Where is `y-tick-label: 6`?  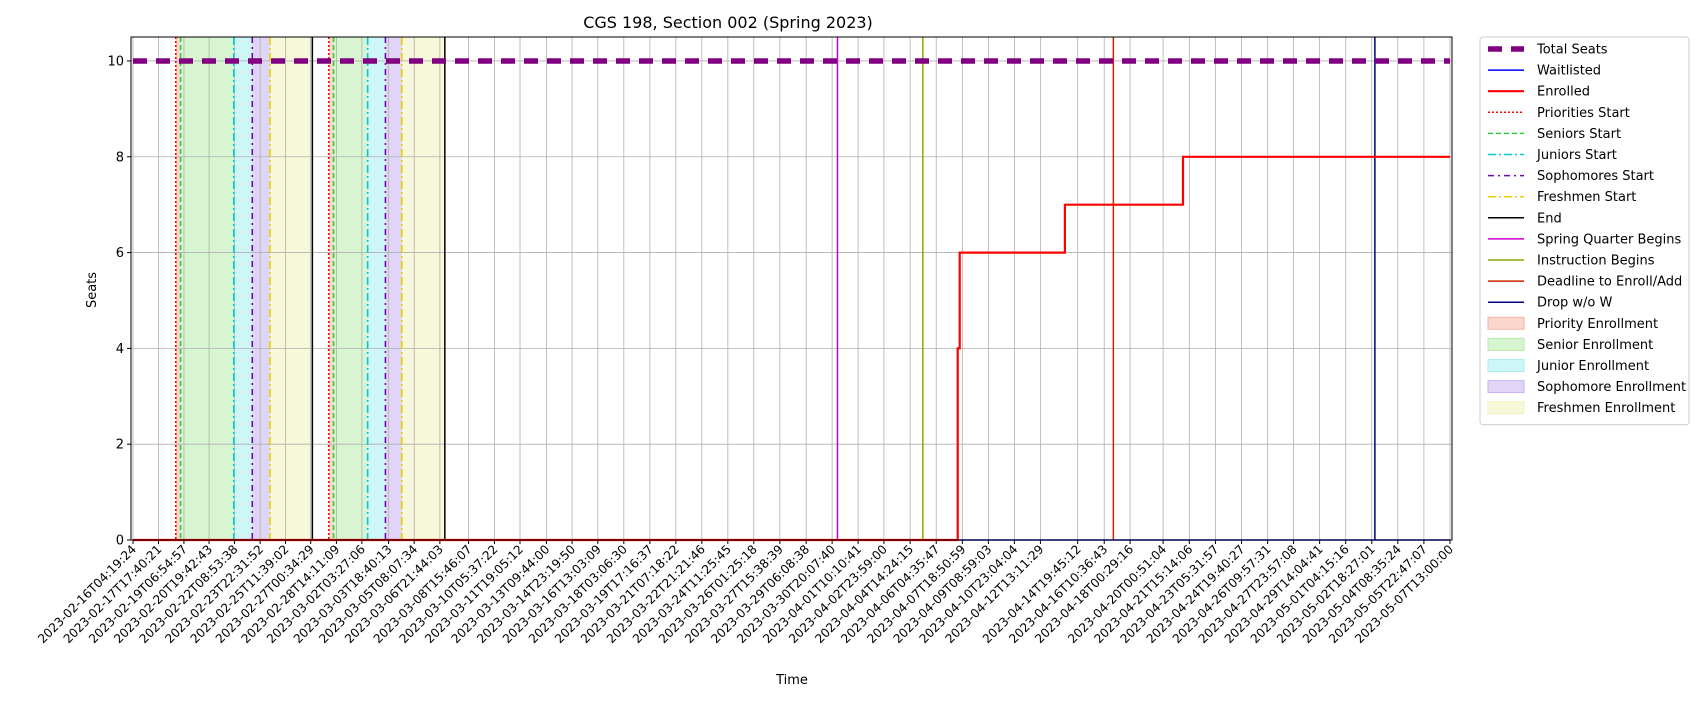 y-tick-label: 6 is located at coordinates (120, 253).